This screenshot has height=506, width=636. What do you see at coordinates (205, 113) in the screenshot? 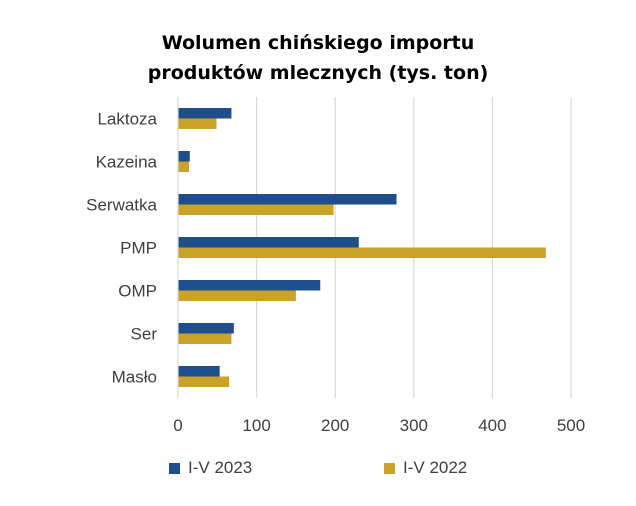
I see `bar-laktoza-2023` at bounding box center [205, 113].